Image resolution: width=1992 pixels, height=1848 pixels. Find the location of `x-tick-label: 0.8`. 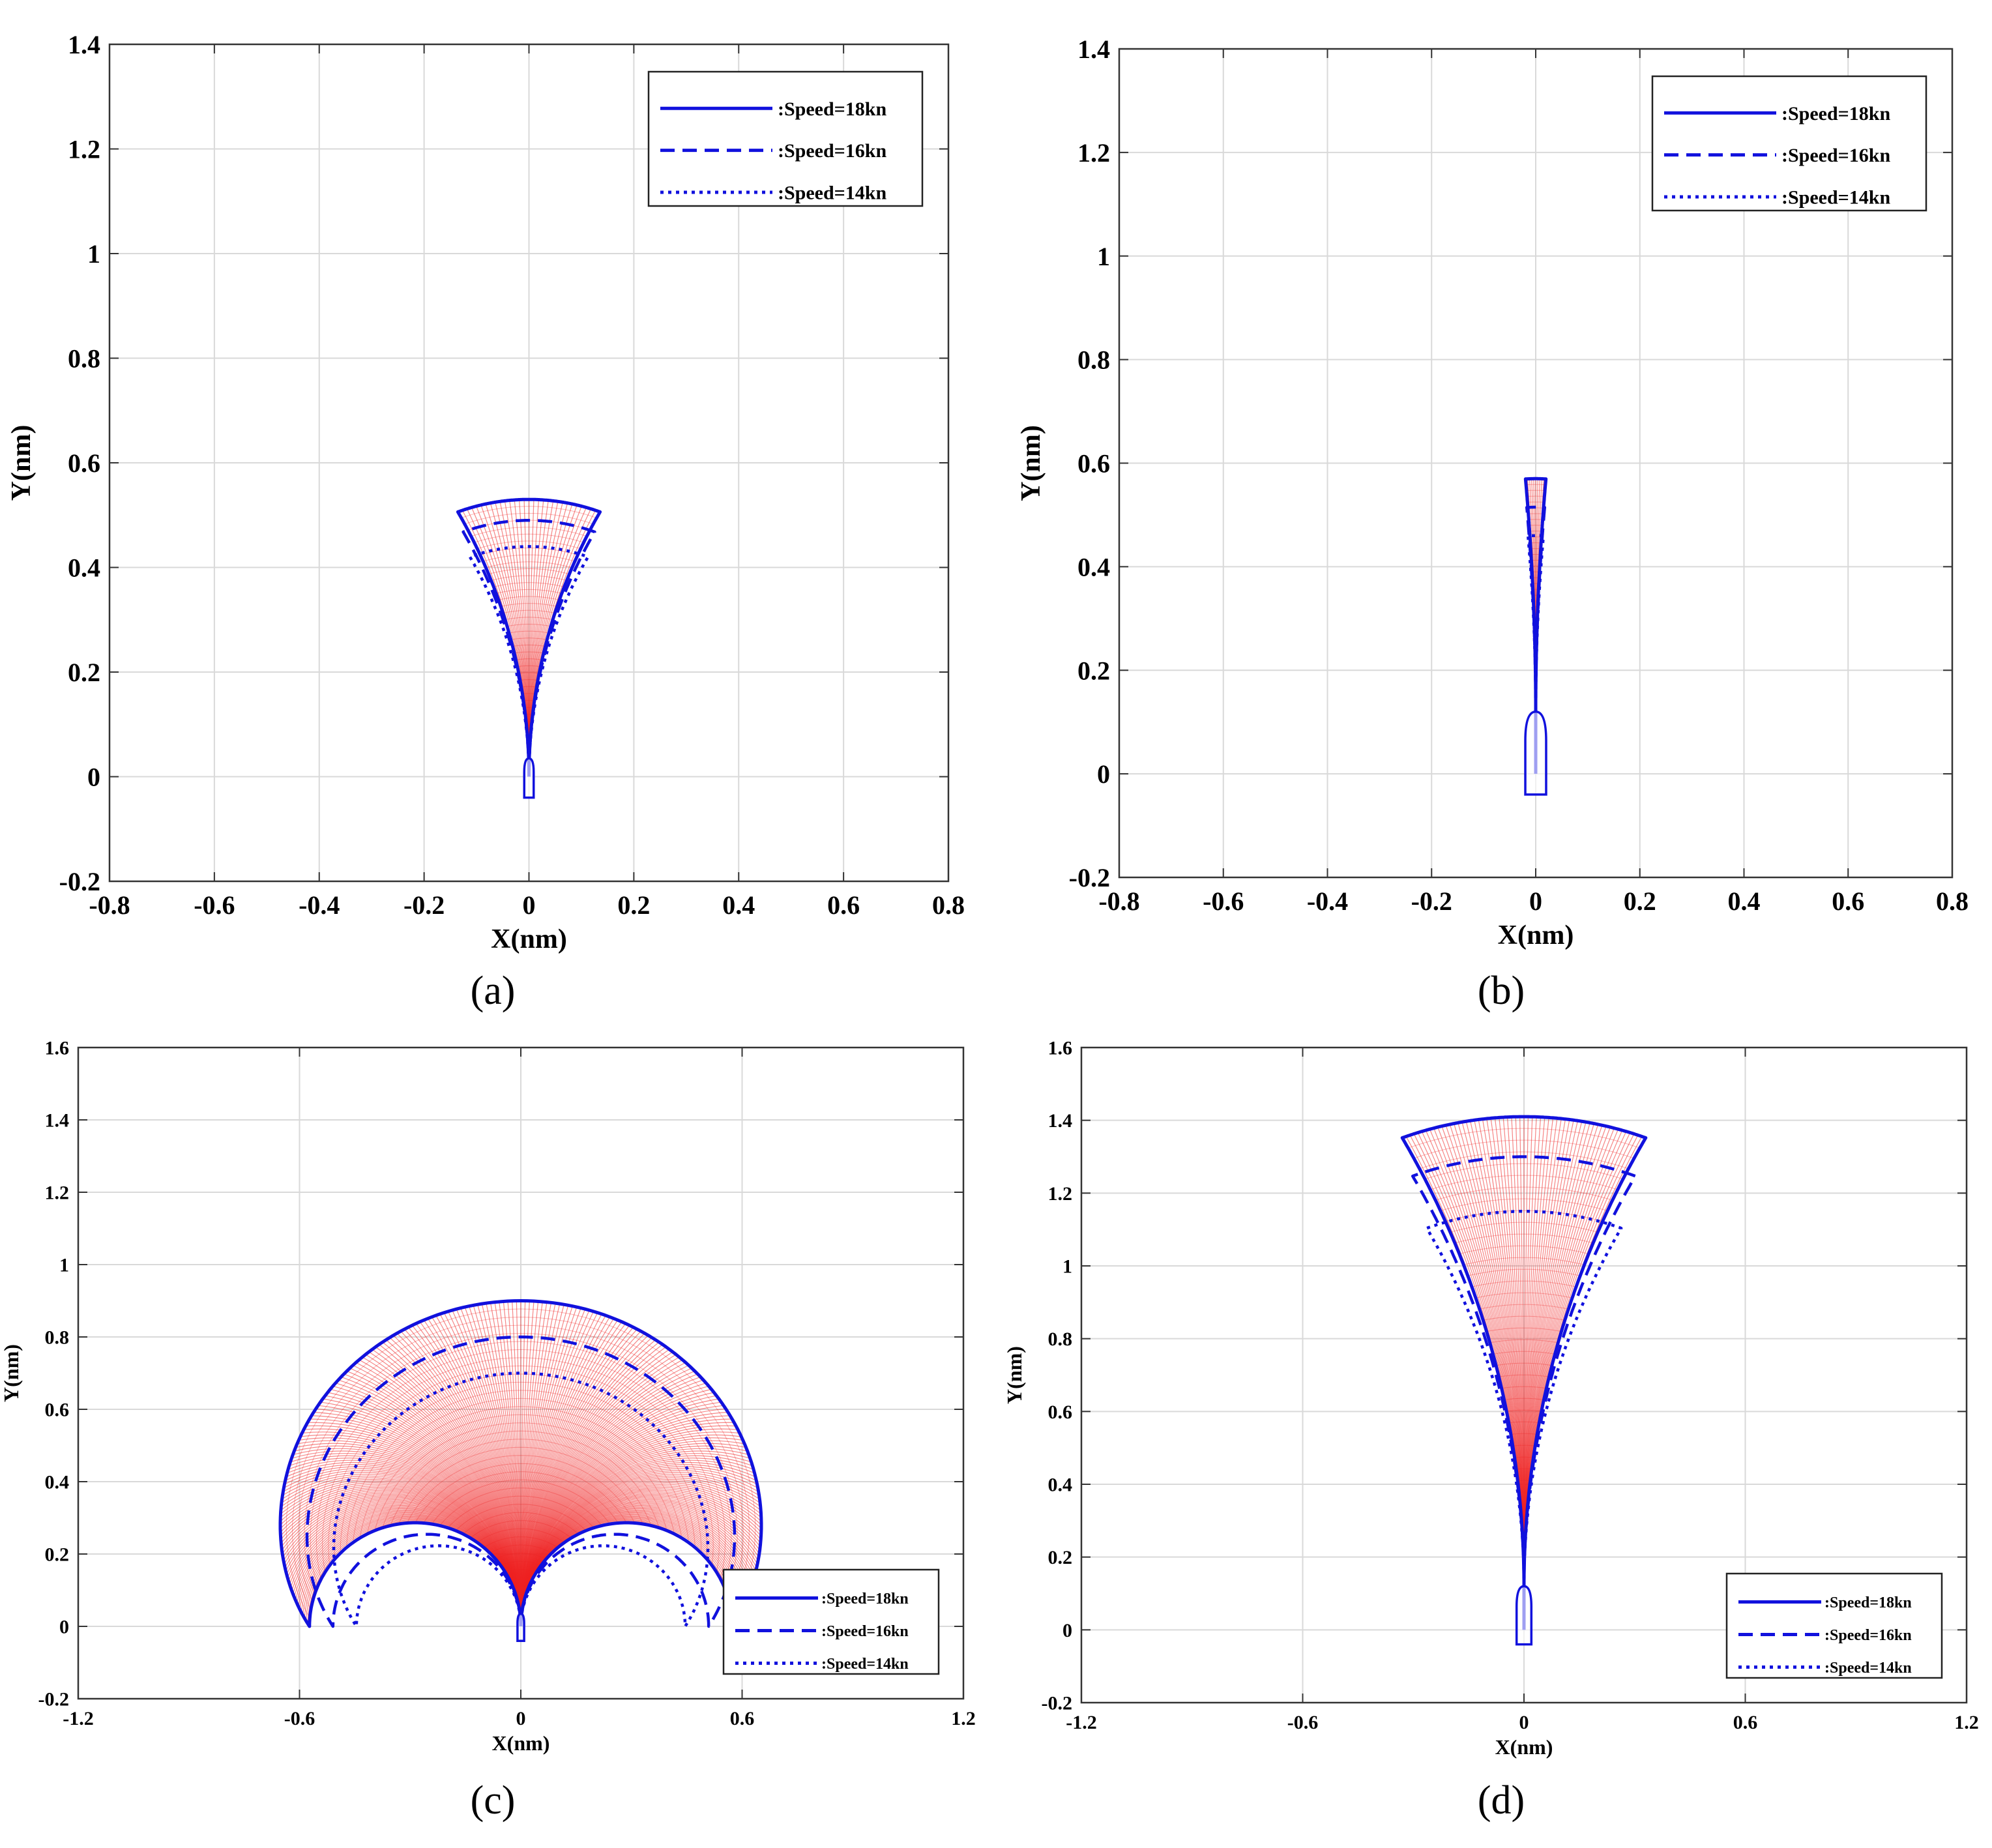

x-tick-label: 0.8 is located at coordinates (948, 905).